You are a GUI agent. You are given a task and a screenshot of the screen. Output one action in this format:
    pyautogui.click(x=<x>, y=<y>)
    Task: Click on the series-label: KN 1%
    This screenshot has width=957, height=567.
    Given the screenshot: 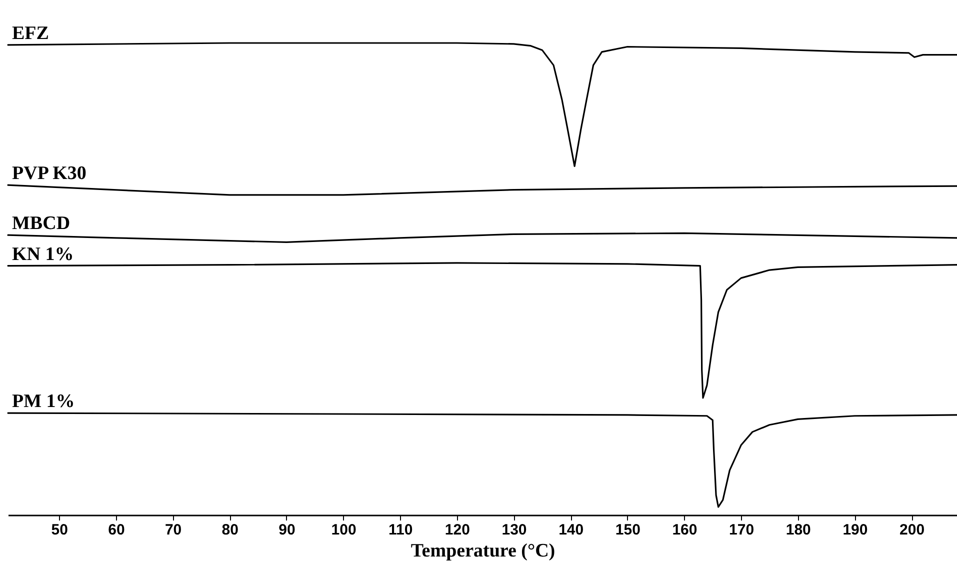 What is the action you would take?
    pyautogui.click(x=43, y=254)
    